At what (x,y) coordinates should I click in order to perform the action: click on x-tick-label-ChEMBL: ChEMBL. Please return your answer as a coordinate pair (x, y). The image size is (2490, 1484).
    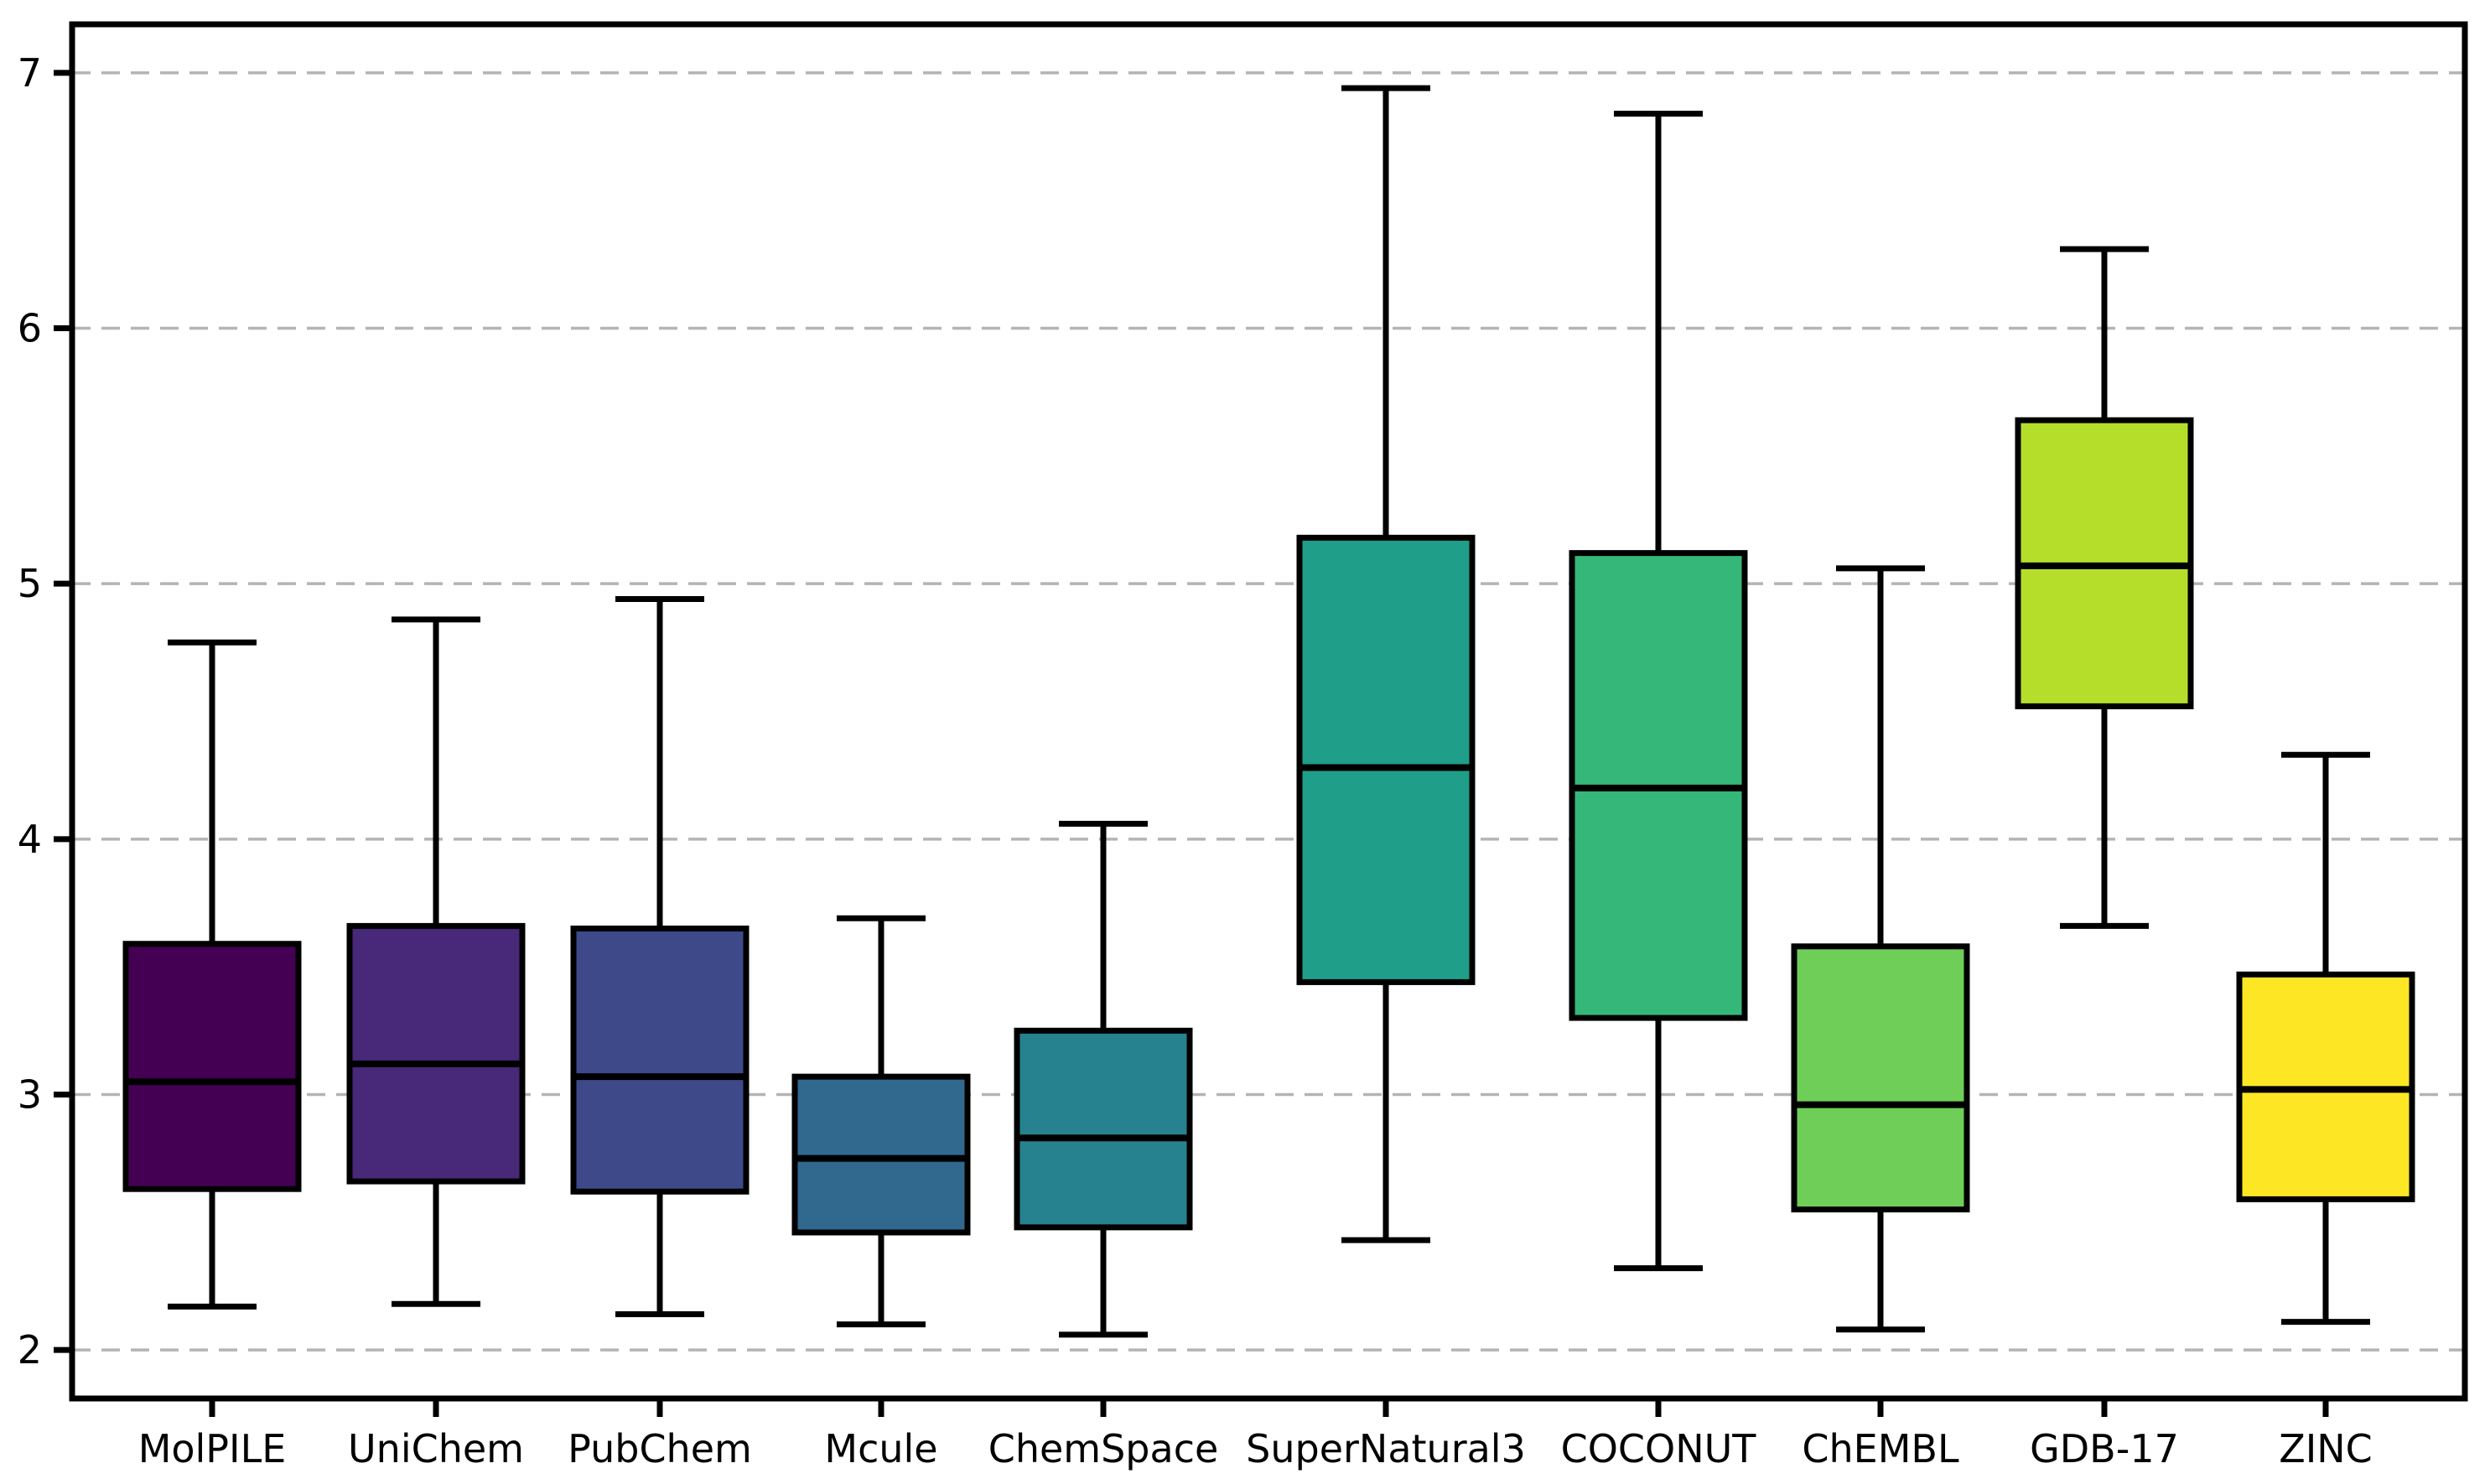
    Looking at the image, I should click on (1880, 1448).